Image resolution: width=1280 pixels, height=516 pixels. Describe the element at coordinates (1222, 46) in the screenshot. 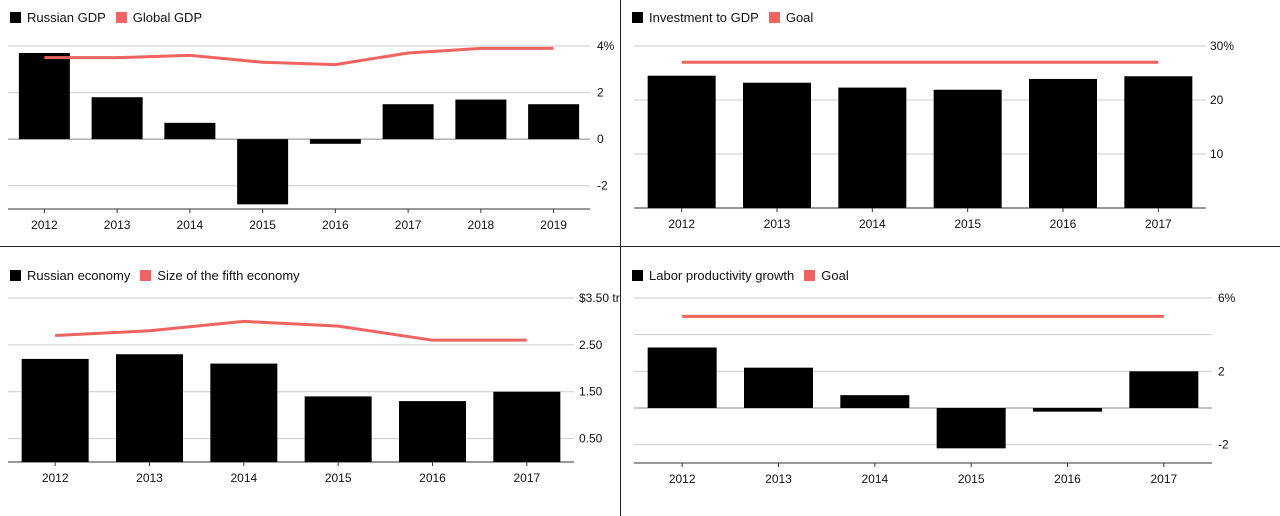

I see `y-tick-label: 30%` at that location.